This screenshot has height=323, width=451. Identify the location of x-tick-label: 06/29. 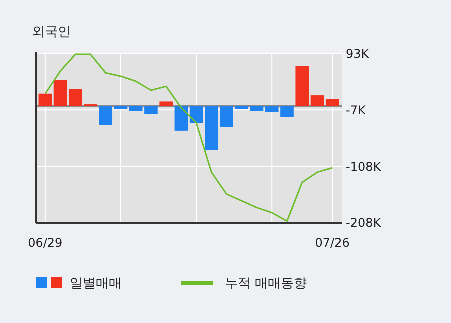
(45, 243).